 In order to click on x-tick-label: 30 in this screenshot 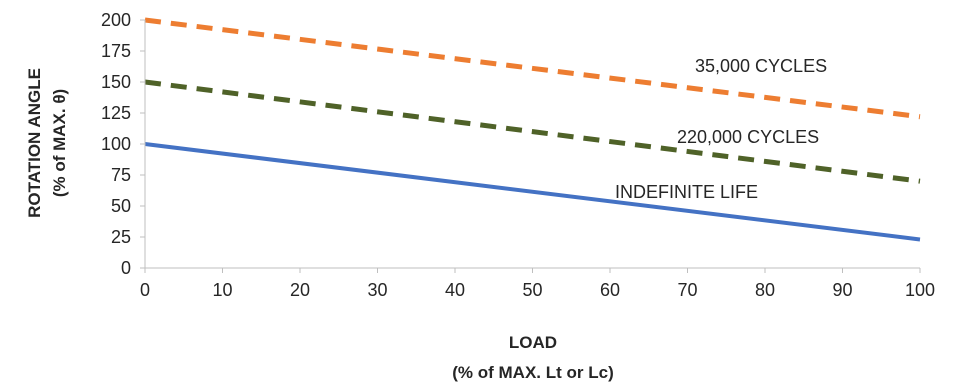, I will do `click(377, 290)`.